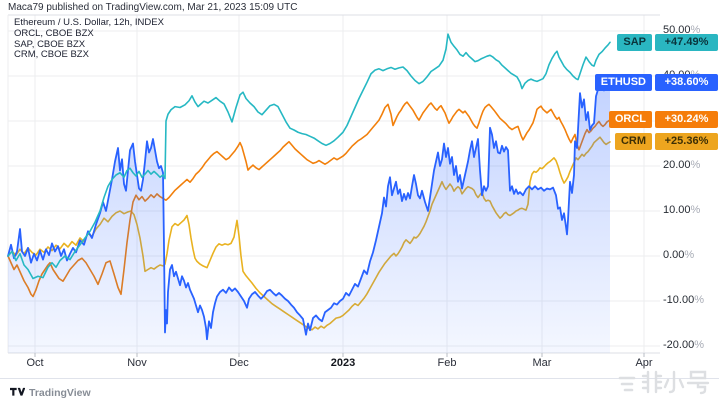 The height and width of the screenshot is (403, 719). What do you see at coordinates (675, 382) in the screenshot?
I see `watermark-glyphs` at bounding box center [675, 382].